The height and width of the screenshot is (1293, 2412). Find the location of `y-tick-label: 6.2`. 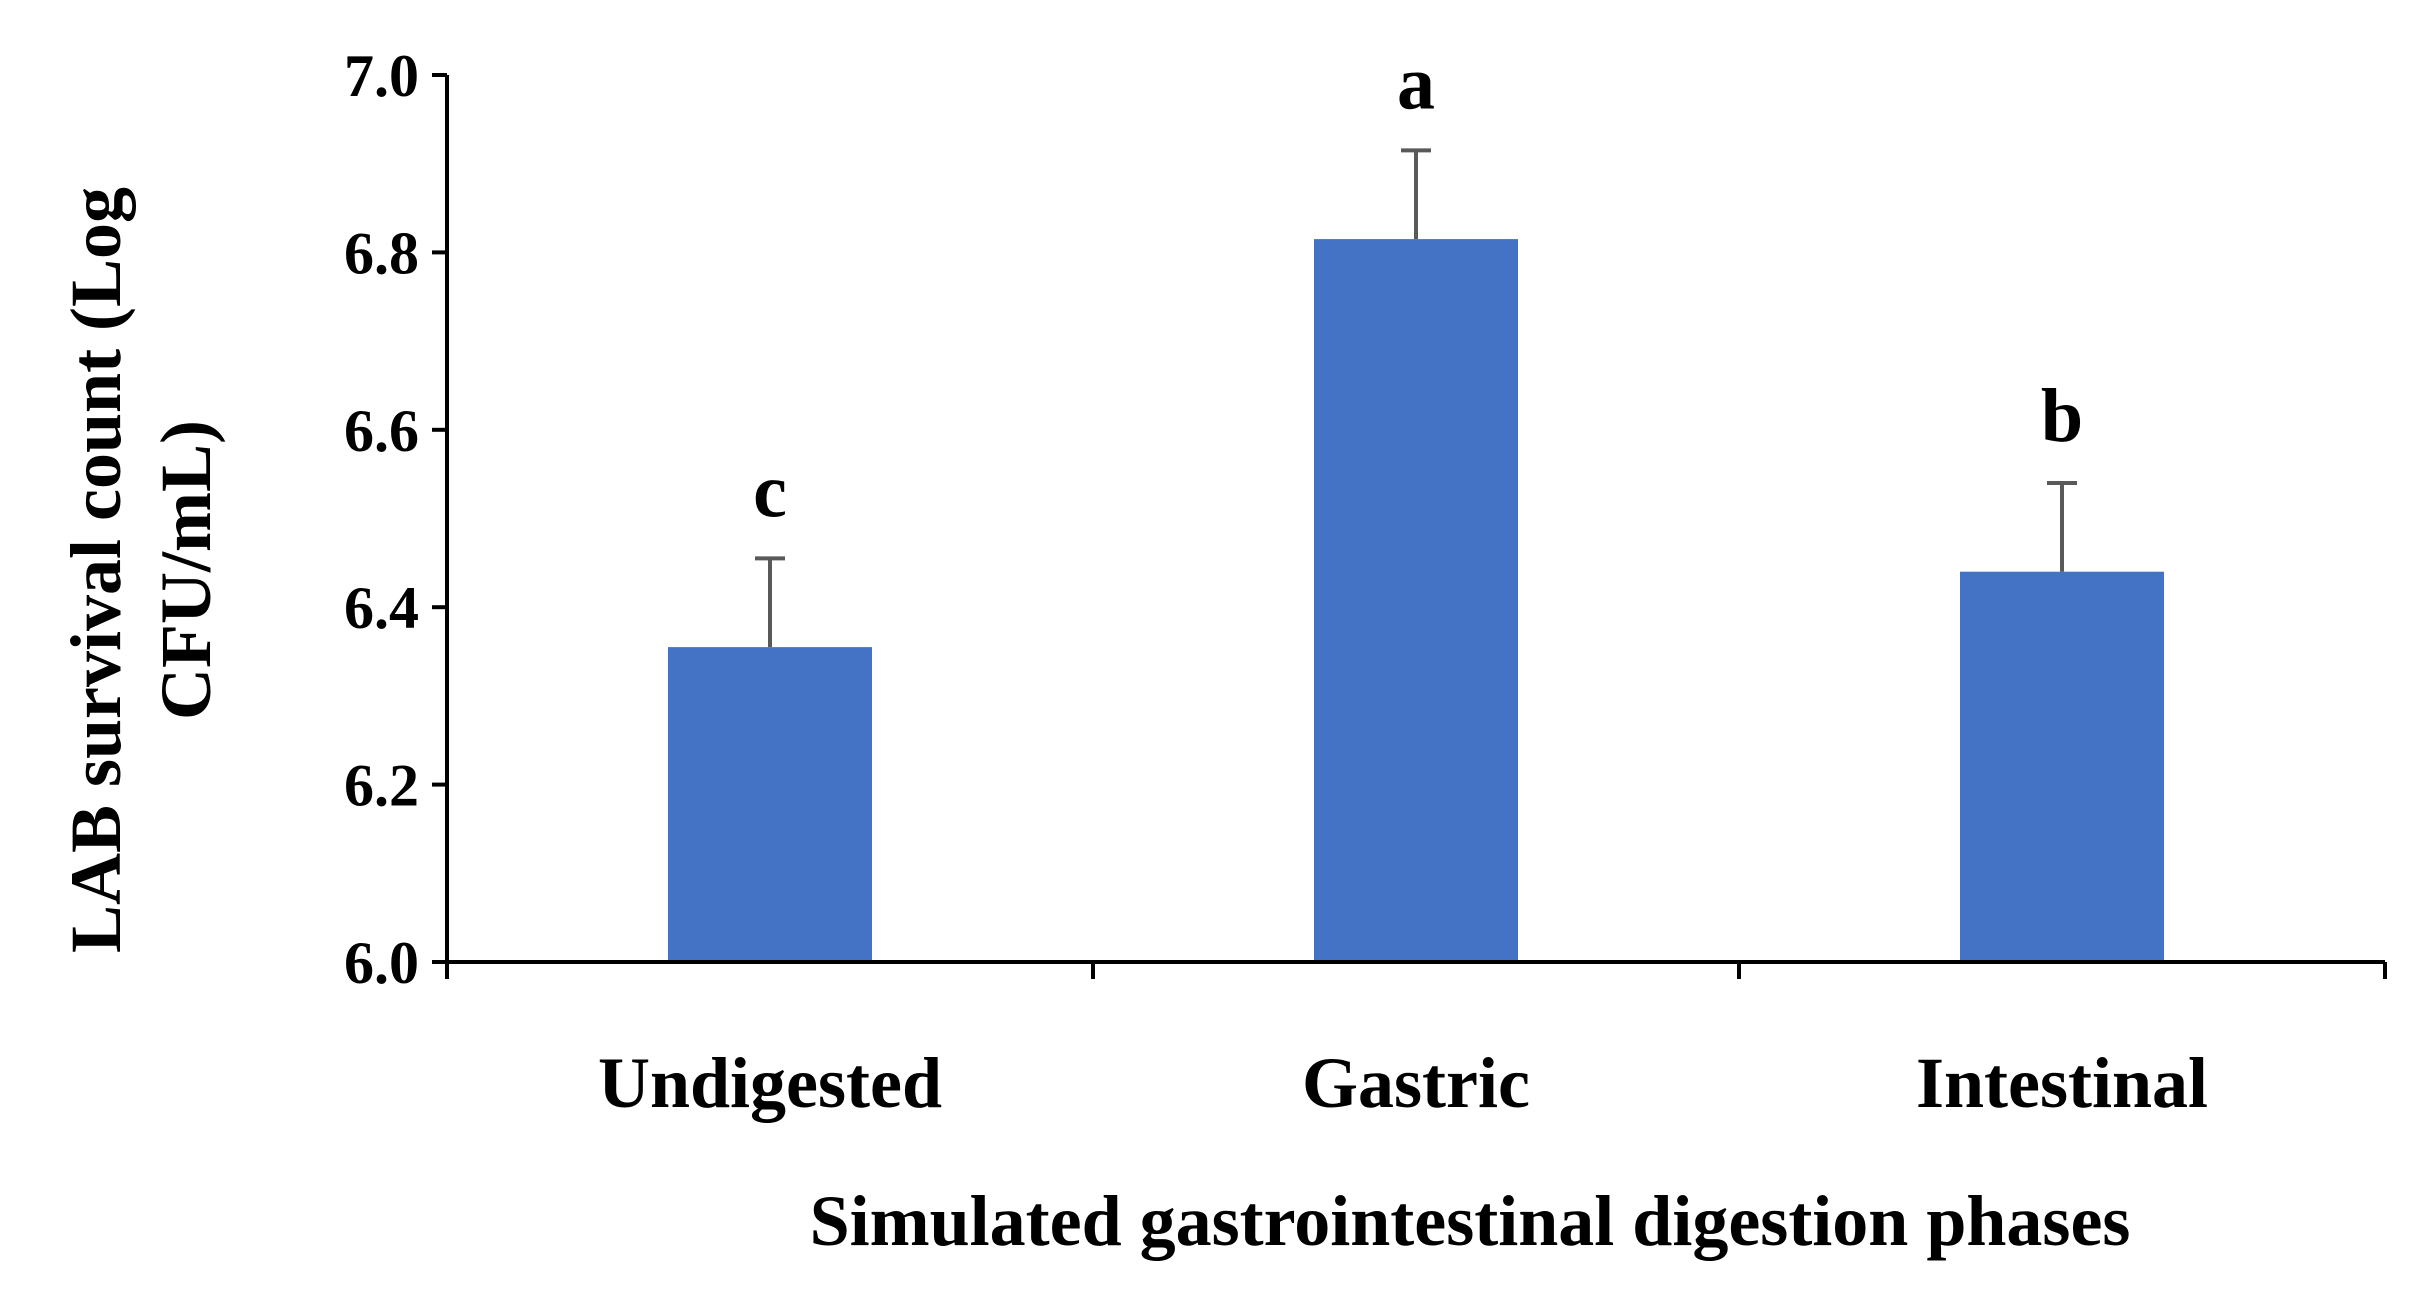

y-tick-label: 6.2 is located at coordinates (381, 786).